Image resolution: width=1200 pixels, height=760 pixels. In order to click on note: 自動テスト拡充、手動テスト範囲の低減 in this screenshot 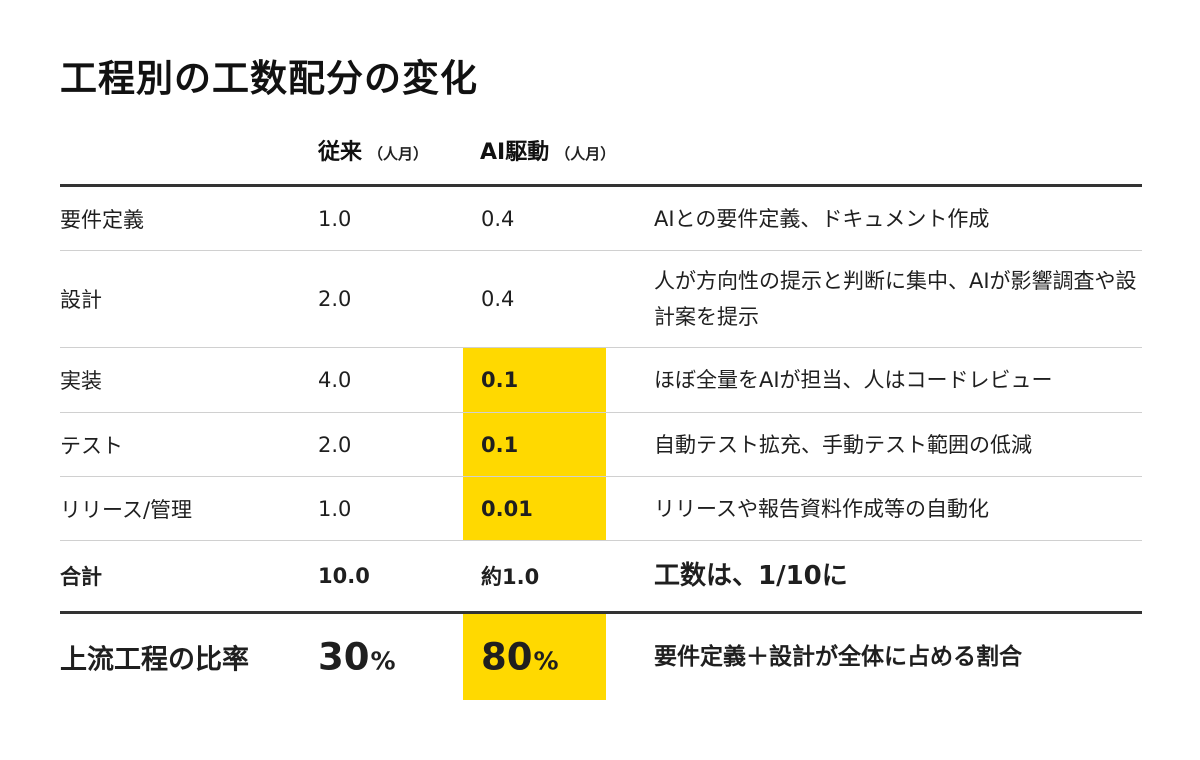, I will do `click(843, 444)`.